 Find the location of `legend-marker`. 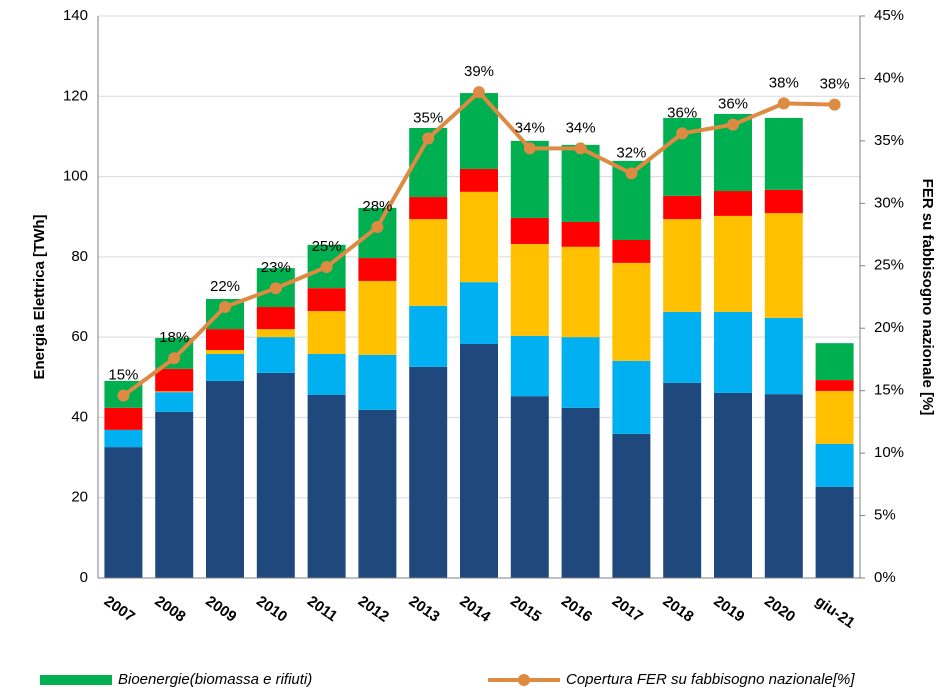

legend-marker is located at coordinates (524, 680).